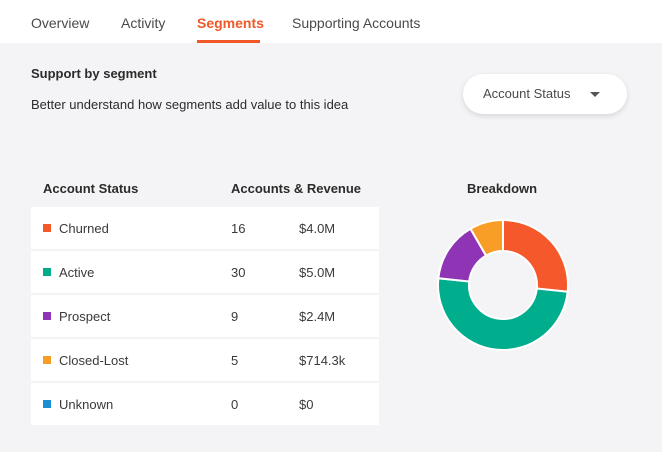 Image resolution: width=662 pixels, height=452 pixels. I want to click on segment-revenue: $4.0M, so click(317, 228).